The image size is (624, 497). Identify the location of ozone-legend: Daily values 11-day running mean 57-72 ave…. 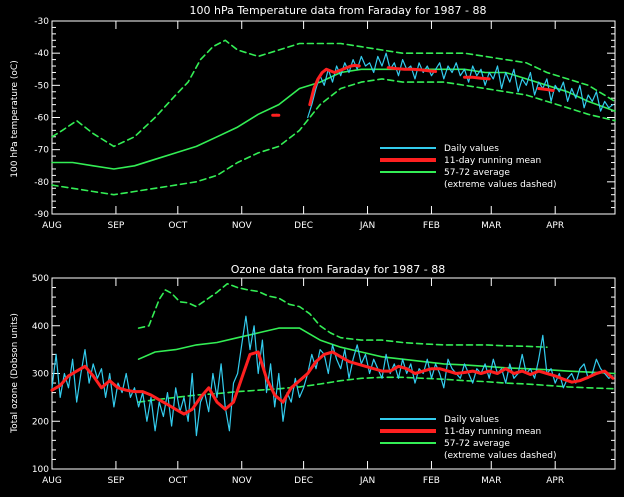
(468, 438).